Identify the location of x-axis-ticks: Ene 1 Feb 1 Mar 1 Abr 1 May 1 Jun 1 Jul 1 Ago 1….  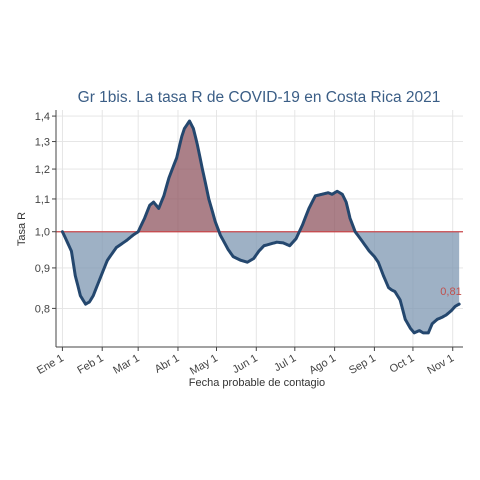
(245, 362).